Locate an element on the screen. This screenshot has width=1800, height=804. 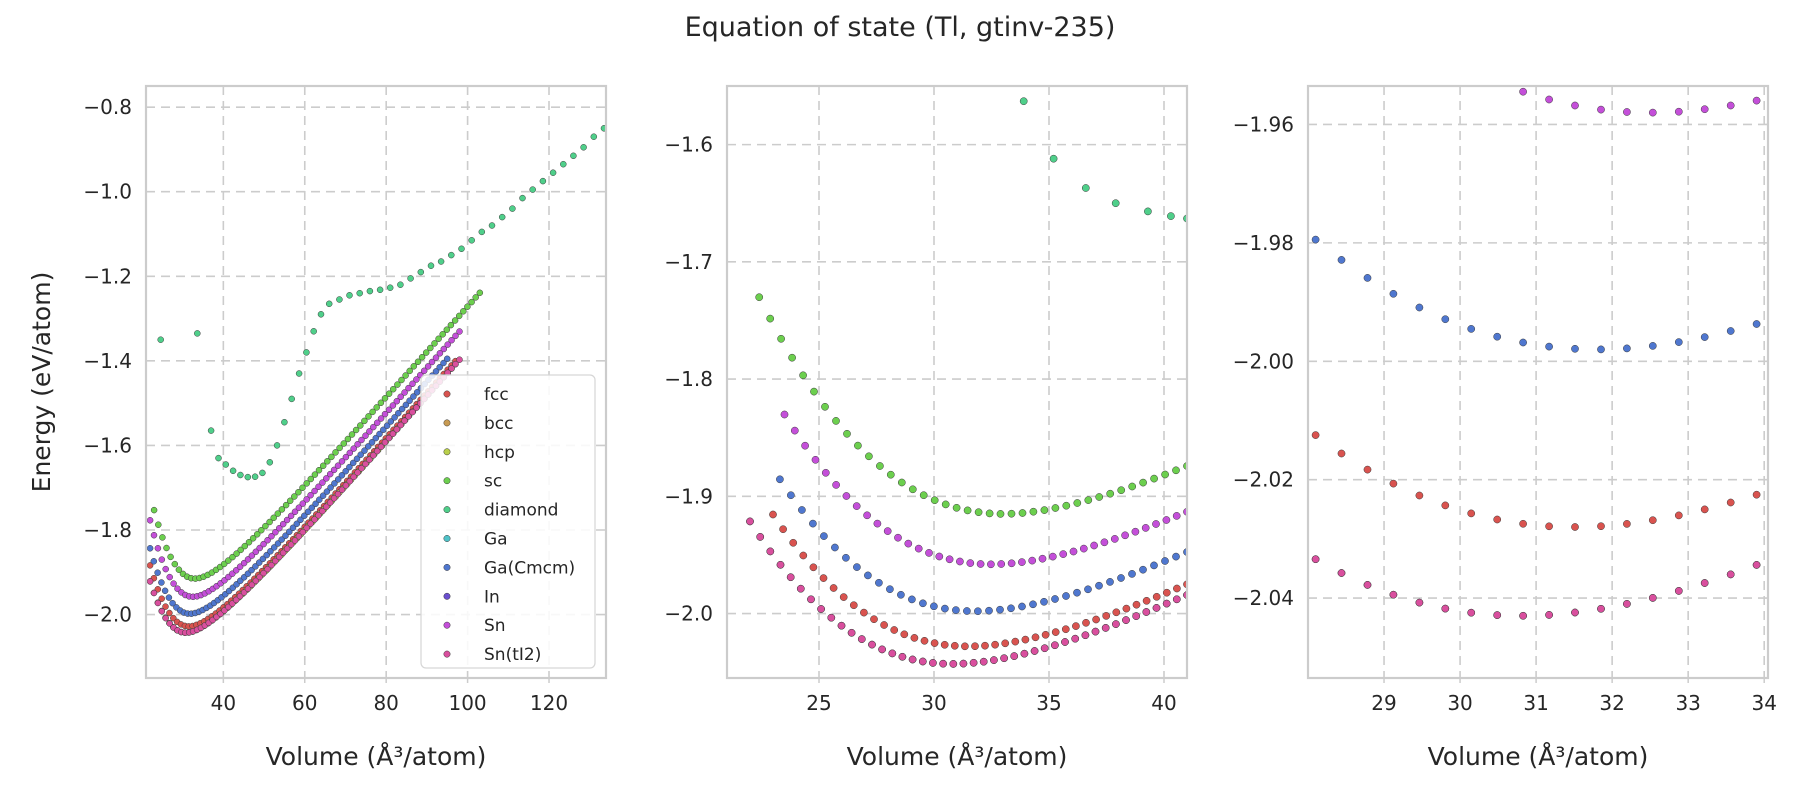
x-tick-label: 100 is located at coordinates (467, 703).